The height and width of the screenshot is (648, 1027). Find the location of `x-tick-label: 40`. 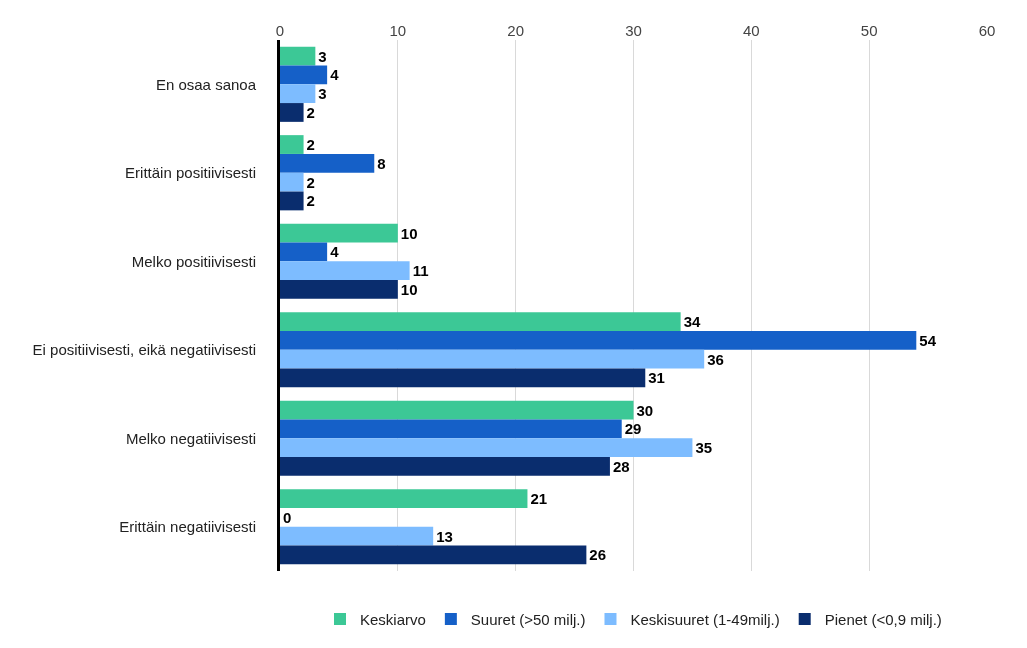

x-tick-label: 40 is located at coordinates (751, 30).